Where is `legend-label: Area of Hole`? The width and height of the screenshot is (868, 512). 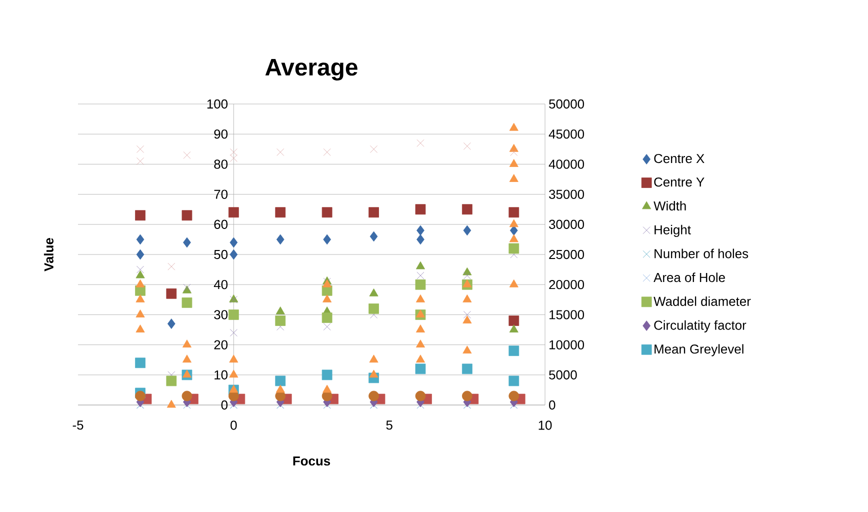
legend-label: Area of Hole is located at coordinates (689, 277).